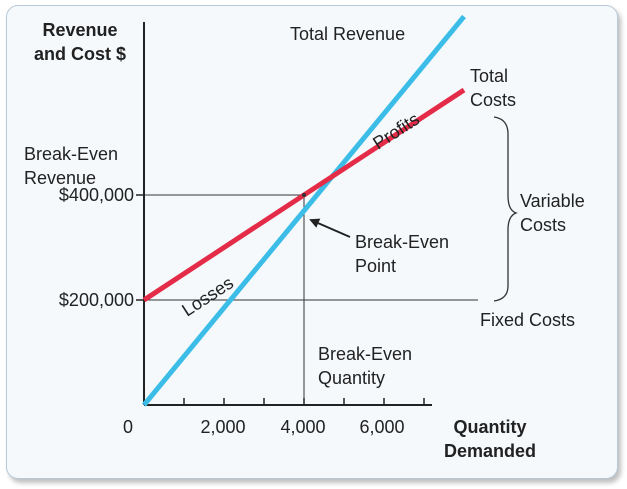 This screenshot has height=489, width=627. What do you see at coordinates (527, 320) in the screenshot?
I see `fixed-costs-label: Fixed Costs` at bounding box center [527, 320].